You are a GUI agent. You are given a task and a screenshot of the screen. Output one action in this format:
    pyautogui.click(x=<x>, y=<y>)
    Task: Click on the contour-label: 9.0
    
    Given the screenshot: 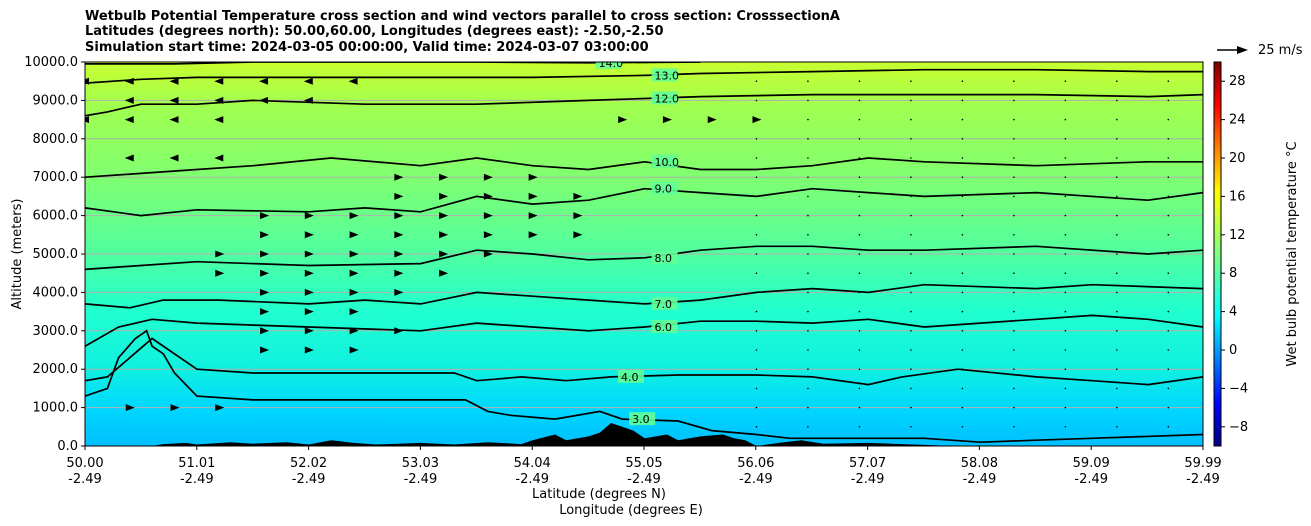 What is the action you would take?
    pyautogui.click(x=664, y=189)
    